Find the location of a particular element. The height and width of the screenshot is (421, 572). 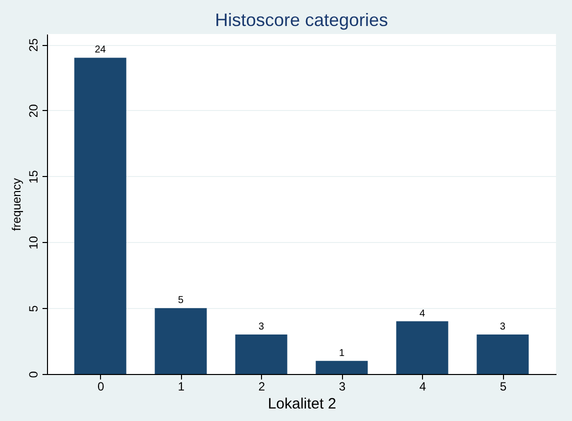

x-tick-label: 4 is located at coordinates (422, 387).